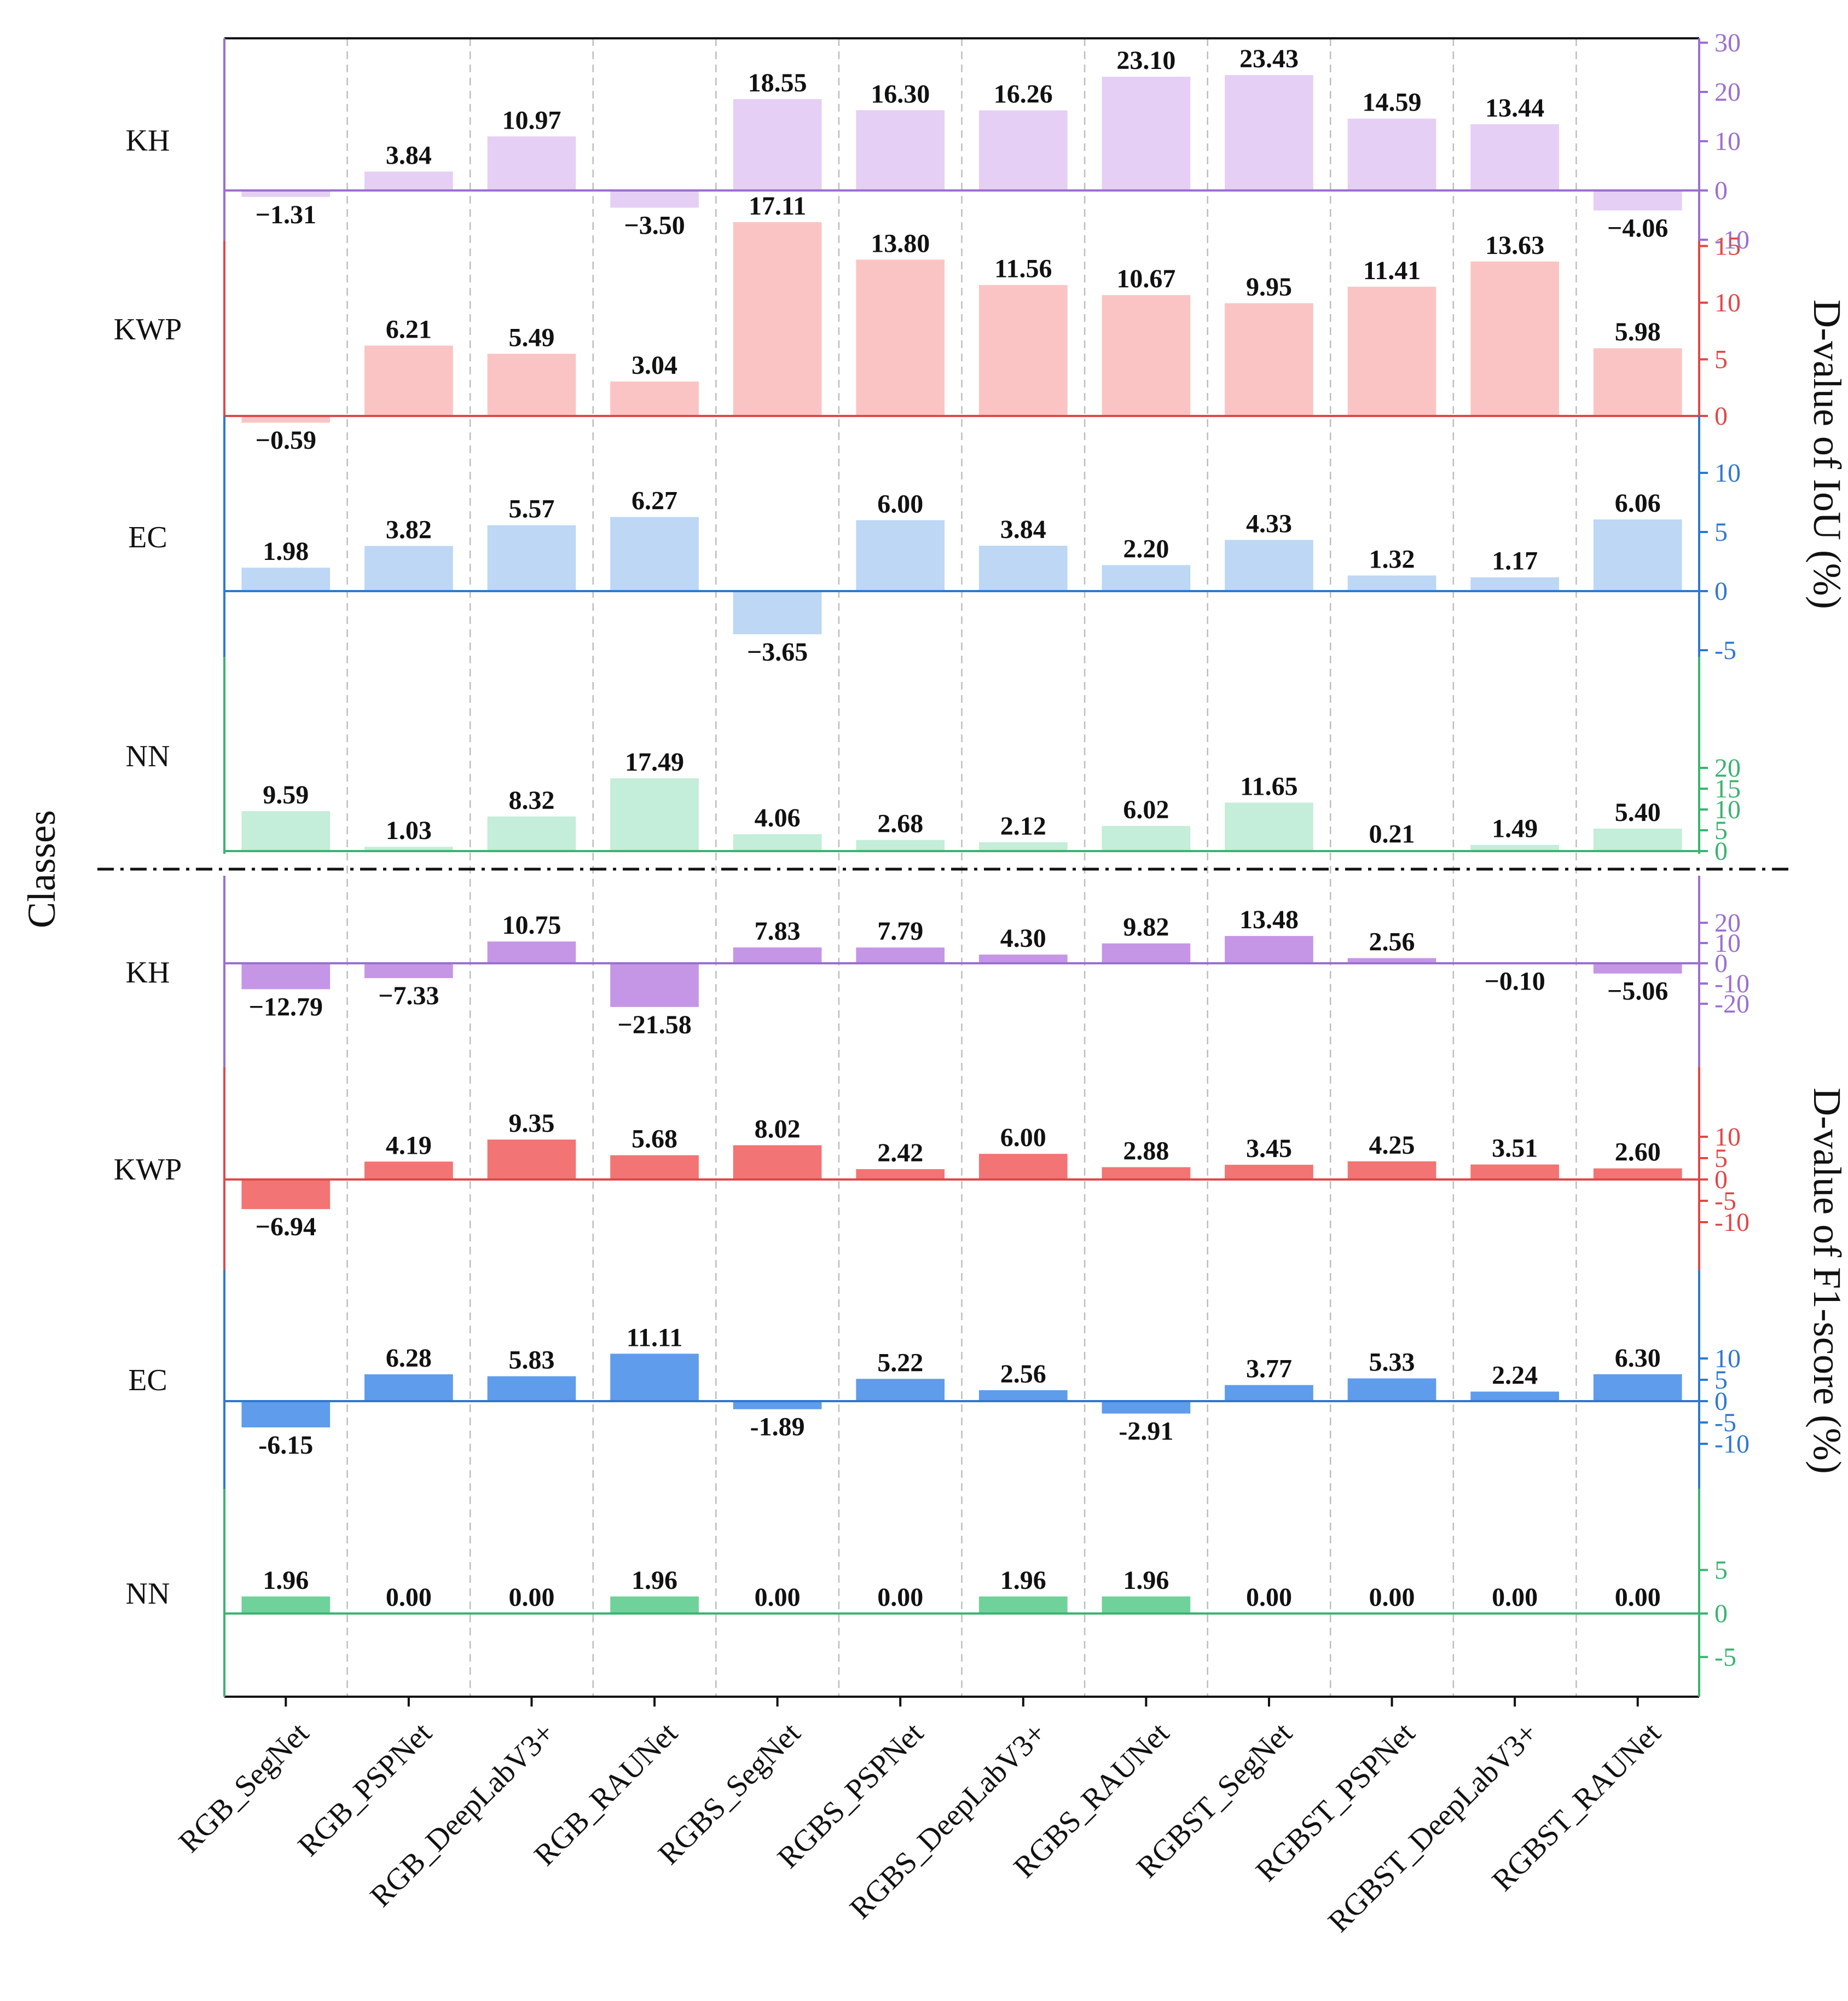 The width and height of the screenshot is (1848, 2001). I want to click on value-label: 4.33, so click(1269, 523).